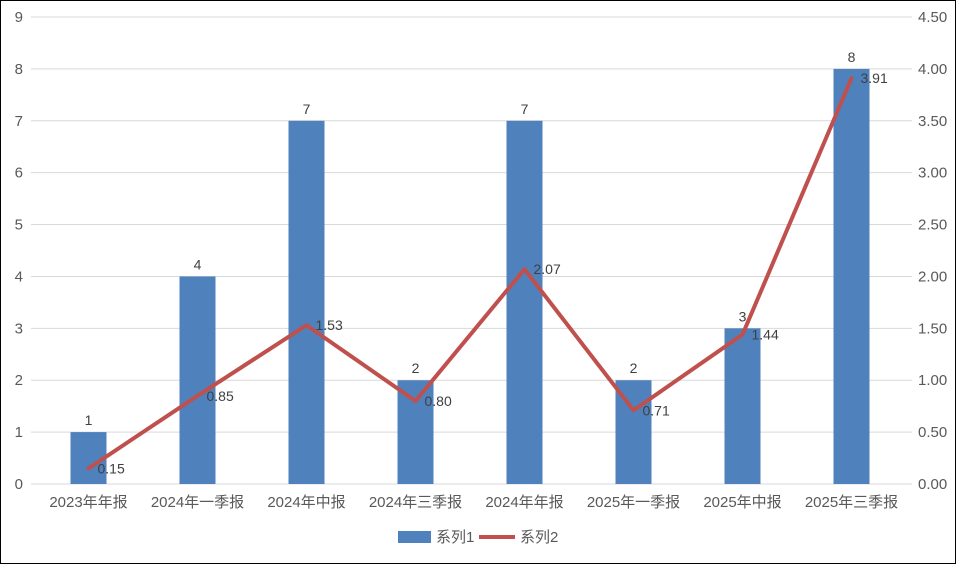  What do you see at coordinates (932, 225) in the screenshot?
I see `right-axis-tick-label: 2.50` at bounding box center [932, 225].